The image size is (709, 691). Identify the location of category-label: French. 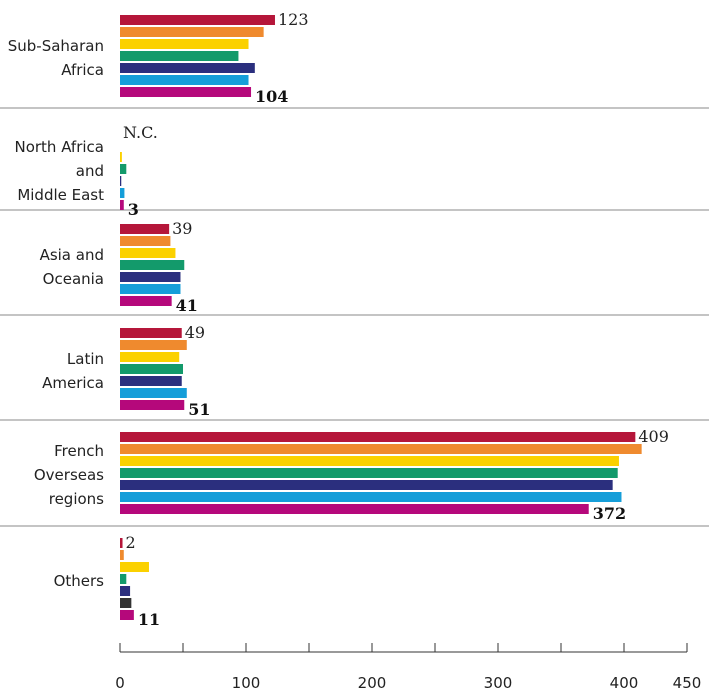
(79, 451).